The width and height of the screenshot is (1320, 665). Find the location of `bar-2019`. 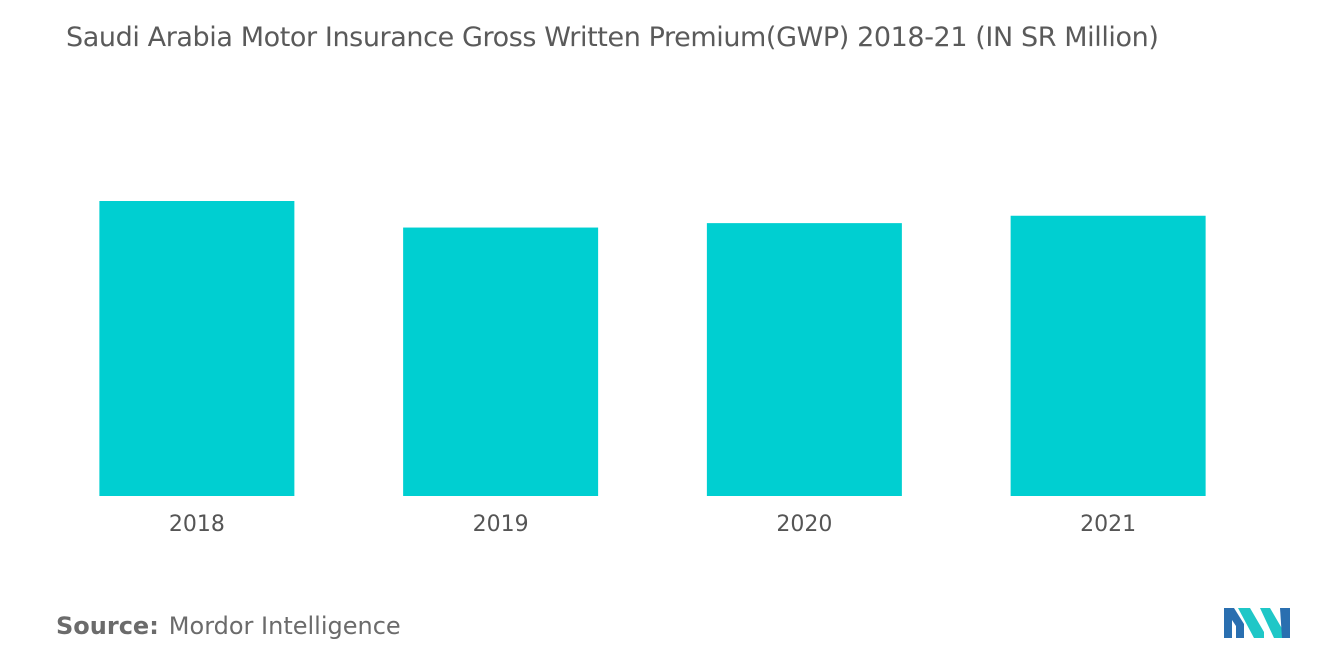

bar-2019 is located at coordinates (501, 362).